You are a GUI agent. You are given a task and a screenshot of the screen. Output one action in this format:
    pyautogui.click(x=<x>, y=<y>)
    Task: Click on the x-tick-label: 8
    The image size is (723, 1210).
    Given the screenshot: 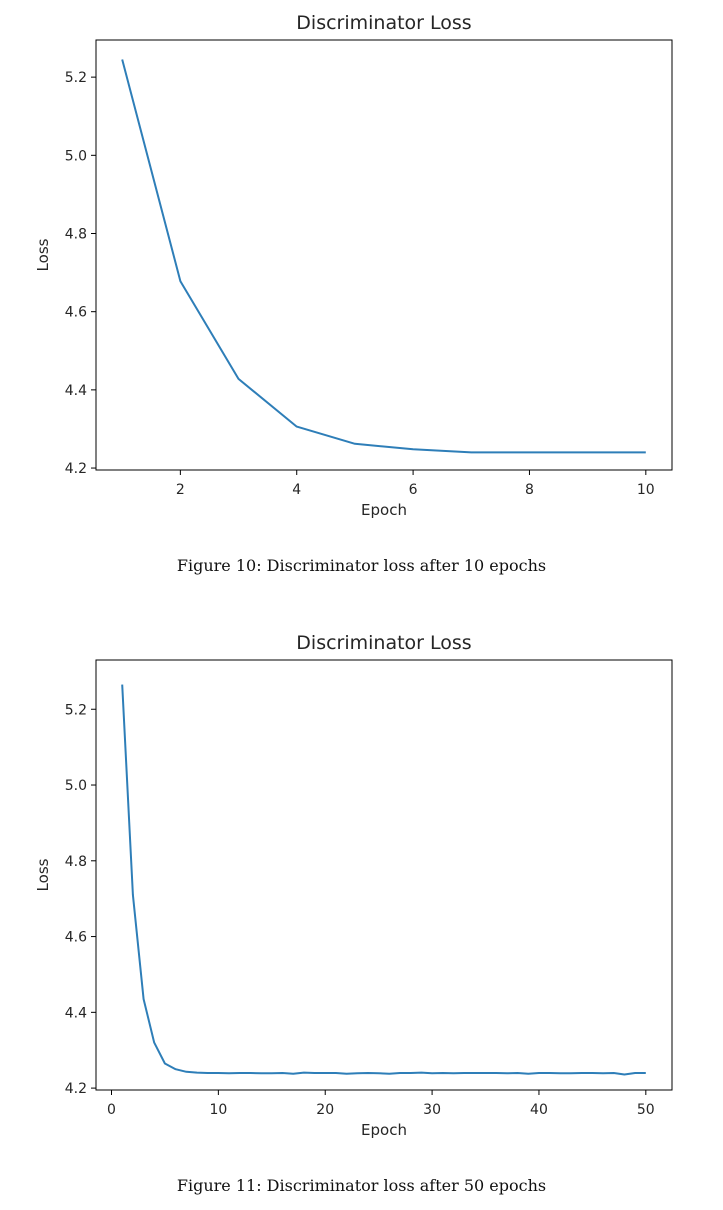 What is the action you would take?
    pyautogui.click(x=529, y=490)
    